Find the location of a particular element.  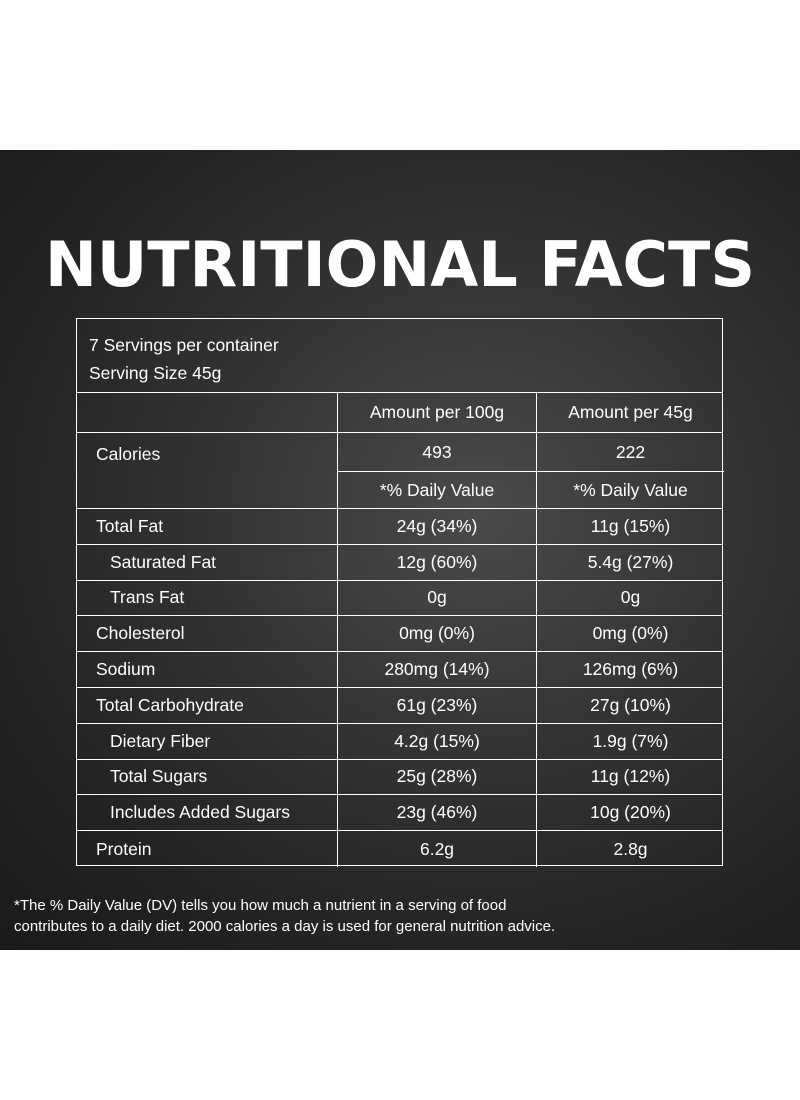

nutrient-per-45g: 10g (20%) is located at coordinates (630, 813).